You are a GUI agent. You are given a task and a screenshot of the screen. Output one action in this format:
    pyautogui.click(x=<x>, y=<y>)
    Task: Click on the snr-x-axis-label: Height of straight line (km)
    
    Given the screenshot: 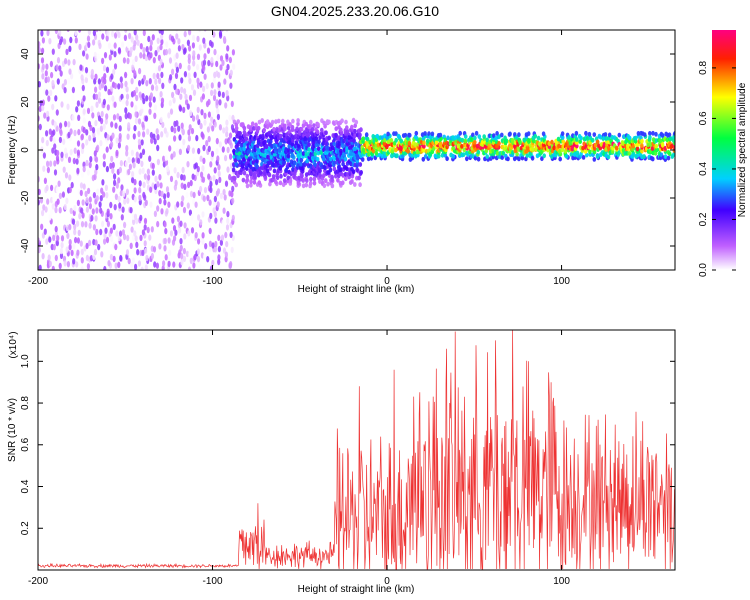 What is the action you would take?
    pyautogui.click(x=356, y=589)
    